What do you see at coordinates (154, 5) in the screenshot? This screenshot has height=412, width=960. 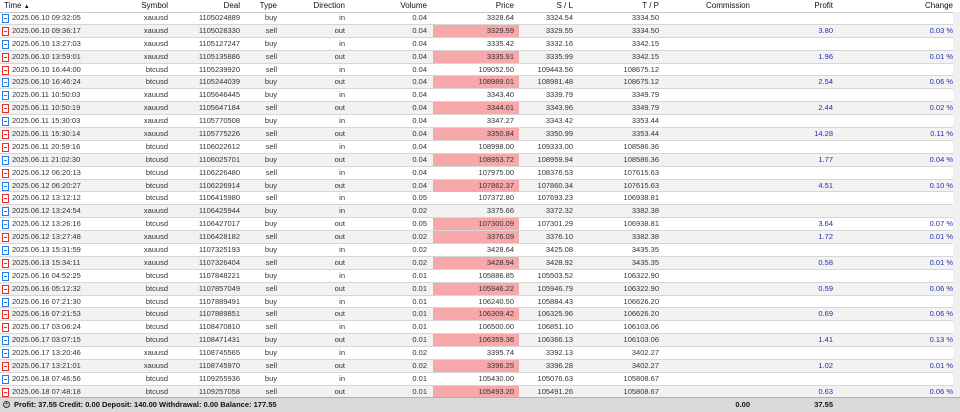 I see `header-symbol: Symbol` at bounding box center [154, 5].